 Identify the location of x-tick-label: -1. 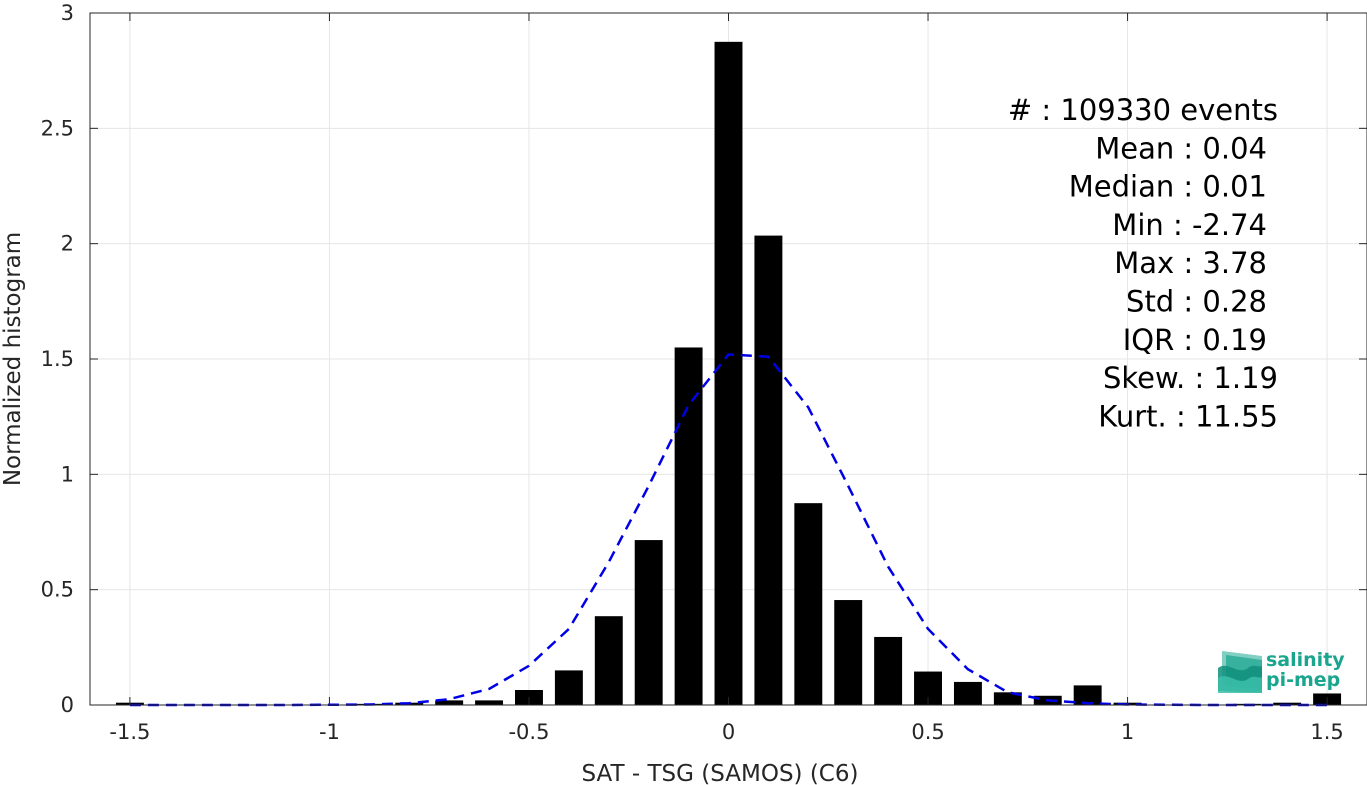
(329, 732).